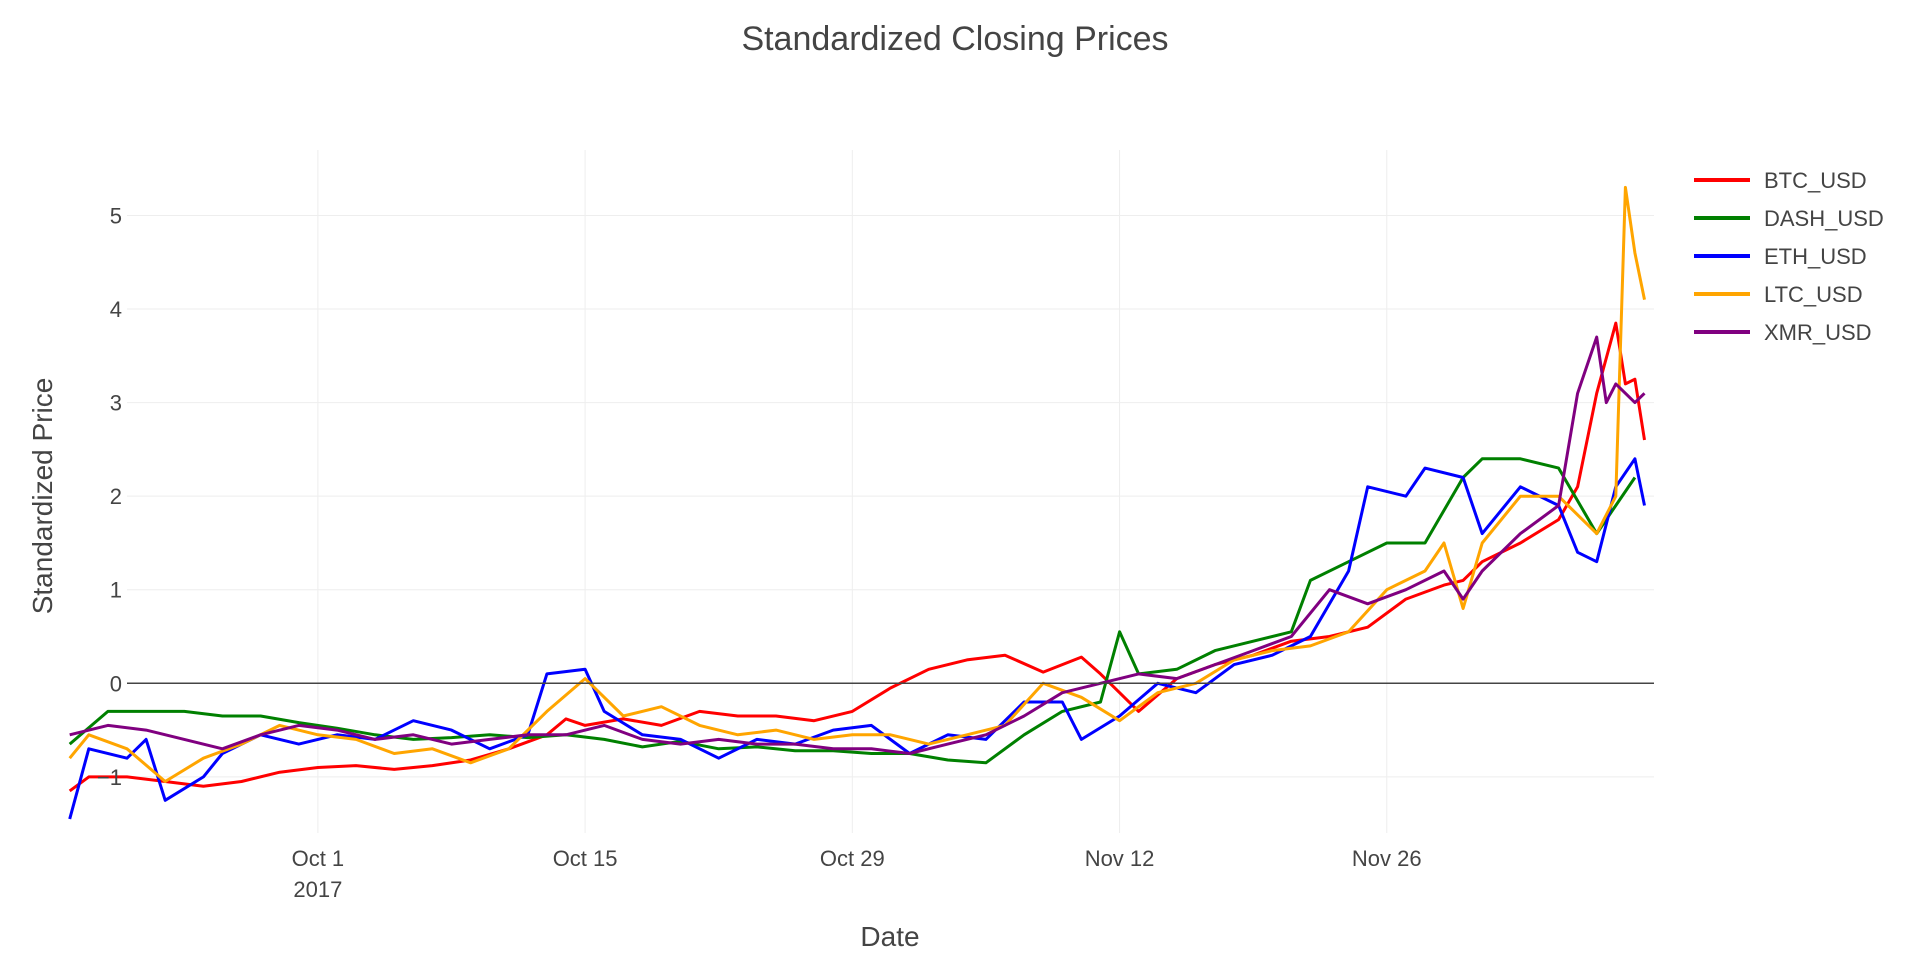 The height and width of the screenshot is (958, 1912). I want to click on y-axis-title: Standardized Price, so click(42, 496).